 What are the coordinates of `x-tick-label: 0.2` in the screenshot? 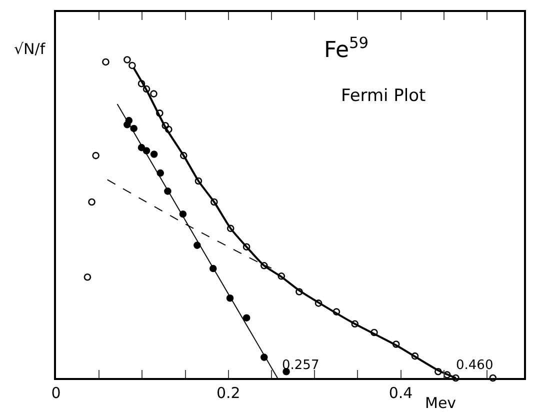 It's located at (228, 393).